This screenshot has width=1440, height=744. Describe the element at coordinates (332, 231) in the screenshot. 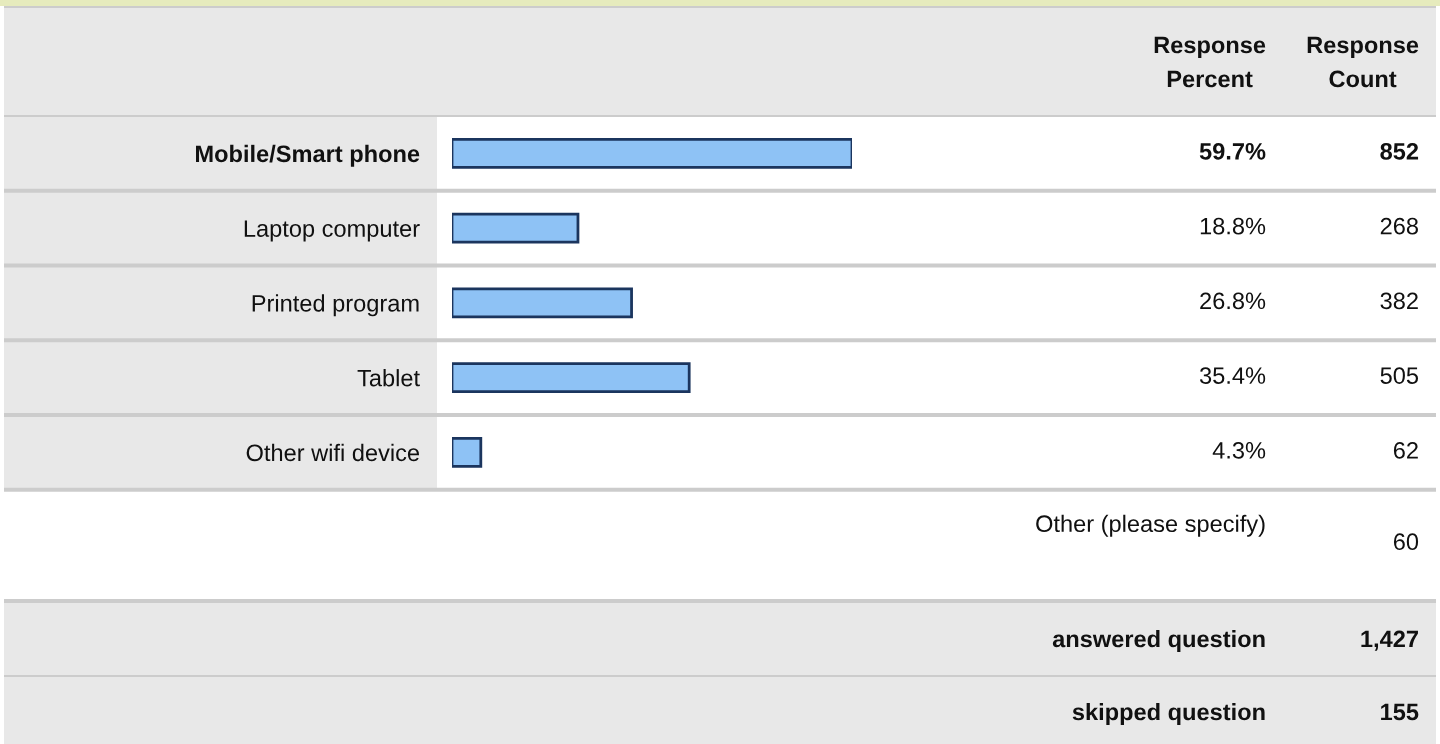

I see `y-tick-label: Laptop computer` at that location.